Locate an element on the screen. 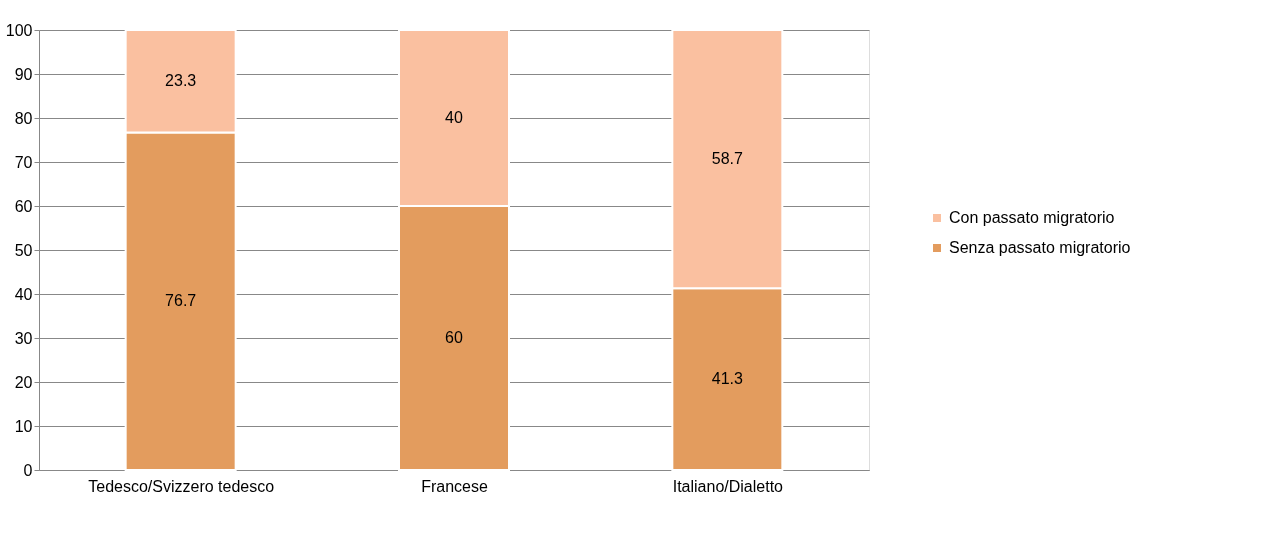 The image size is (1287, 544). y-tick-label: 50 is located at coordinates (23, 250).